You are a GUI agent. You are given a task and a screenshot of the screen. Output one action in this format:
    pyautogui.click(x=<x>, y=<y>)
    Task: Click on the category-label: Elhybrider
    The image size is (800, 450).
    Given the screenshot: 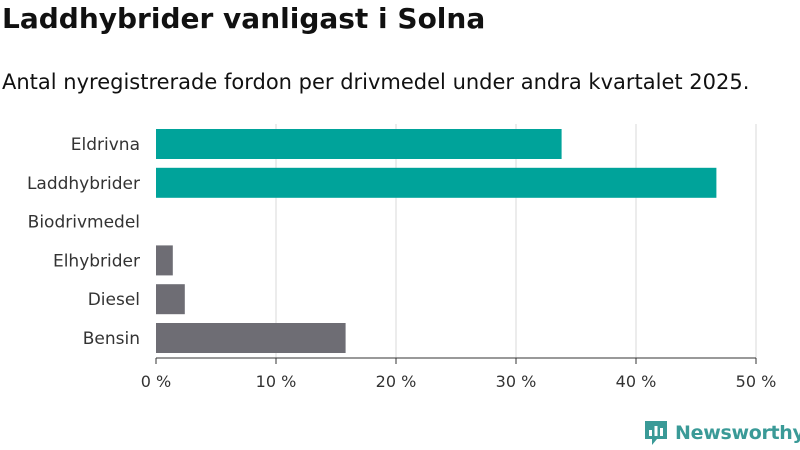 What is the action you would take?
    pyautogui.click(x=96, y=261)
    